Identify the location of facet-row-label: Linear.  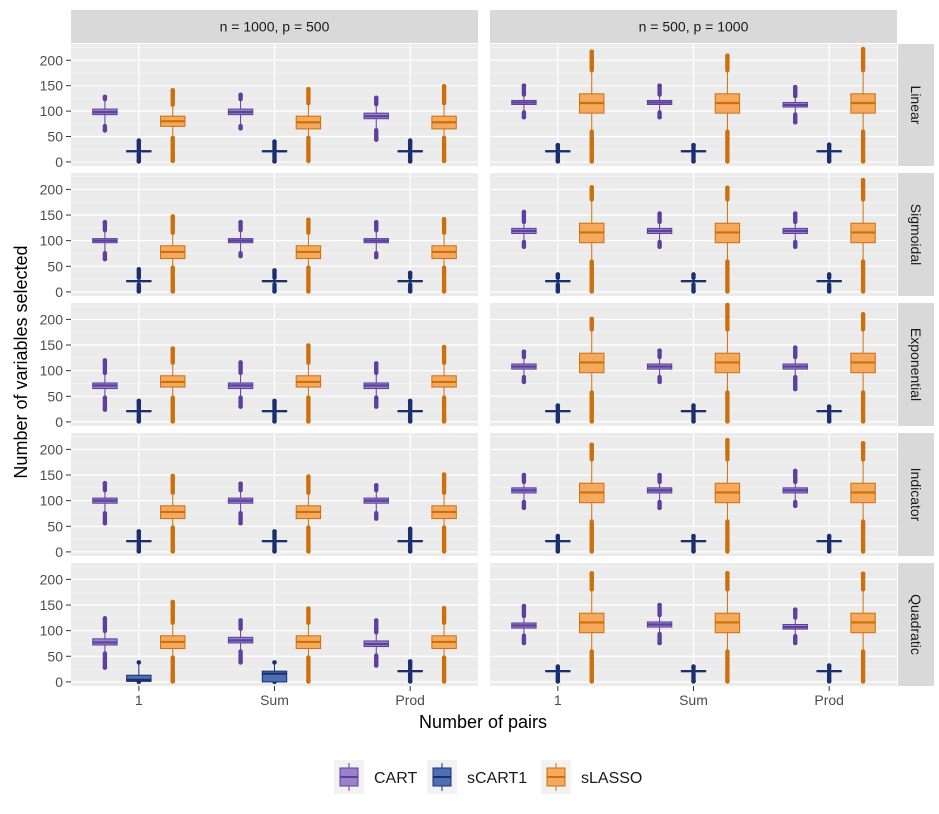
(916, 105).